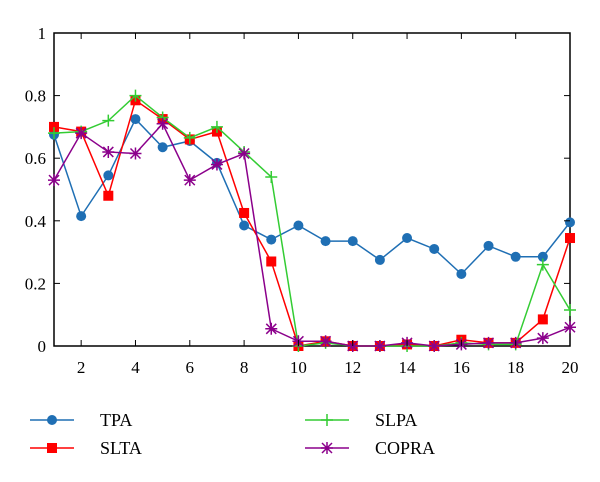 Image resolution: width=600 pixels, height=482 pixels. Describe the element at coordinates (244, 367) in the screenshot. I see `x-tick-label: 8` at that location.